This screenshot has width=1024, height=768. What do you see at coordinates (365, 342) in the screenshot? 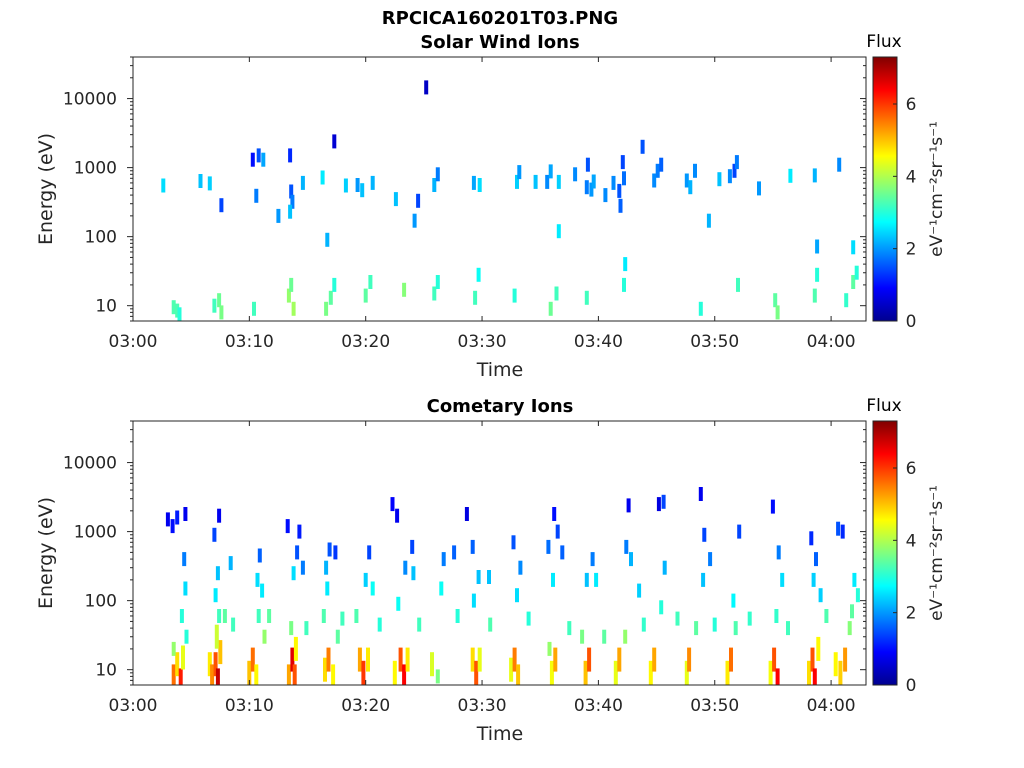
I see `x-tick-label: 03:20` at bounding box center [365, 342].